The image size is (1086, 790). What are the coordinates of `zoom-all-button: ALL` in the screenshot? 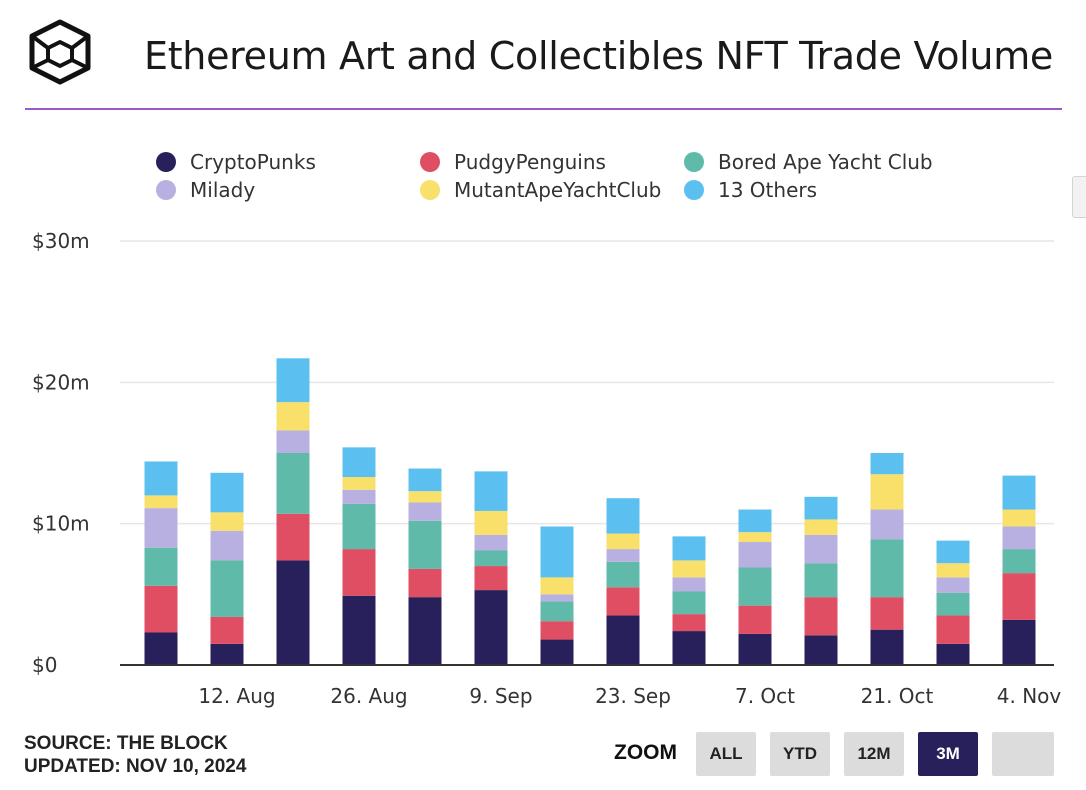 It's located at (726, 754).